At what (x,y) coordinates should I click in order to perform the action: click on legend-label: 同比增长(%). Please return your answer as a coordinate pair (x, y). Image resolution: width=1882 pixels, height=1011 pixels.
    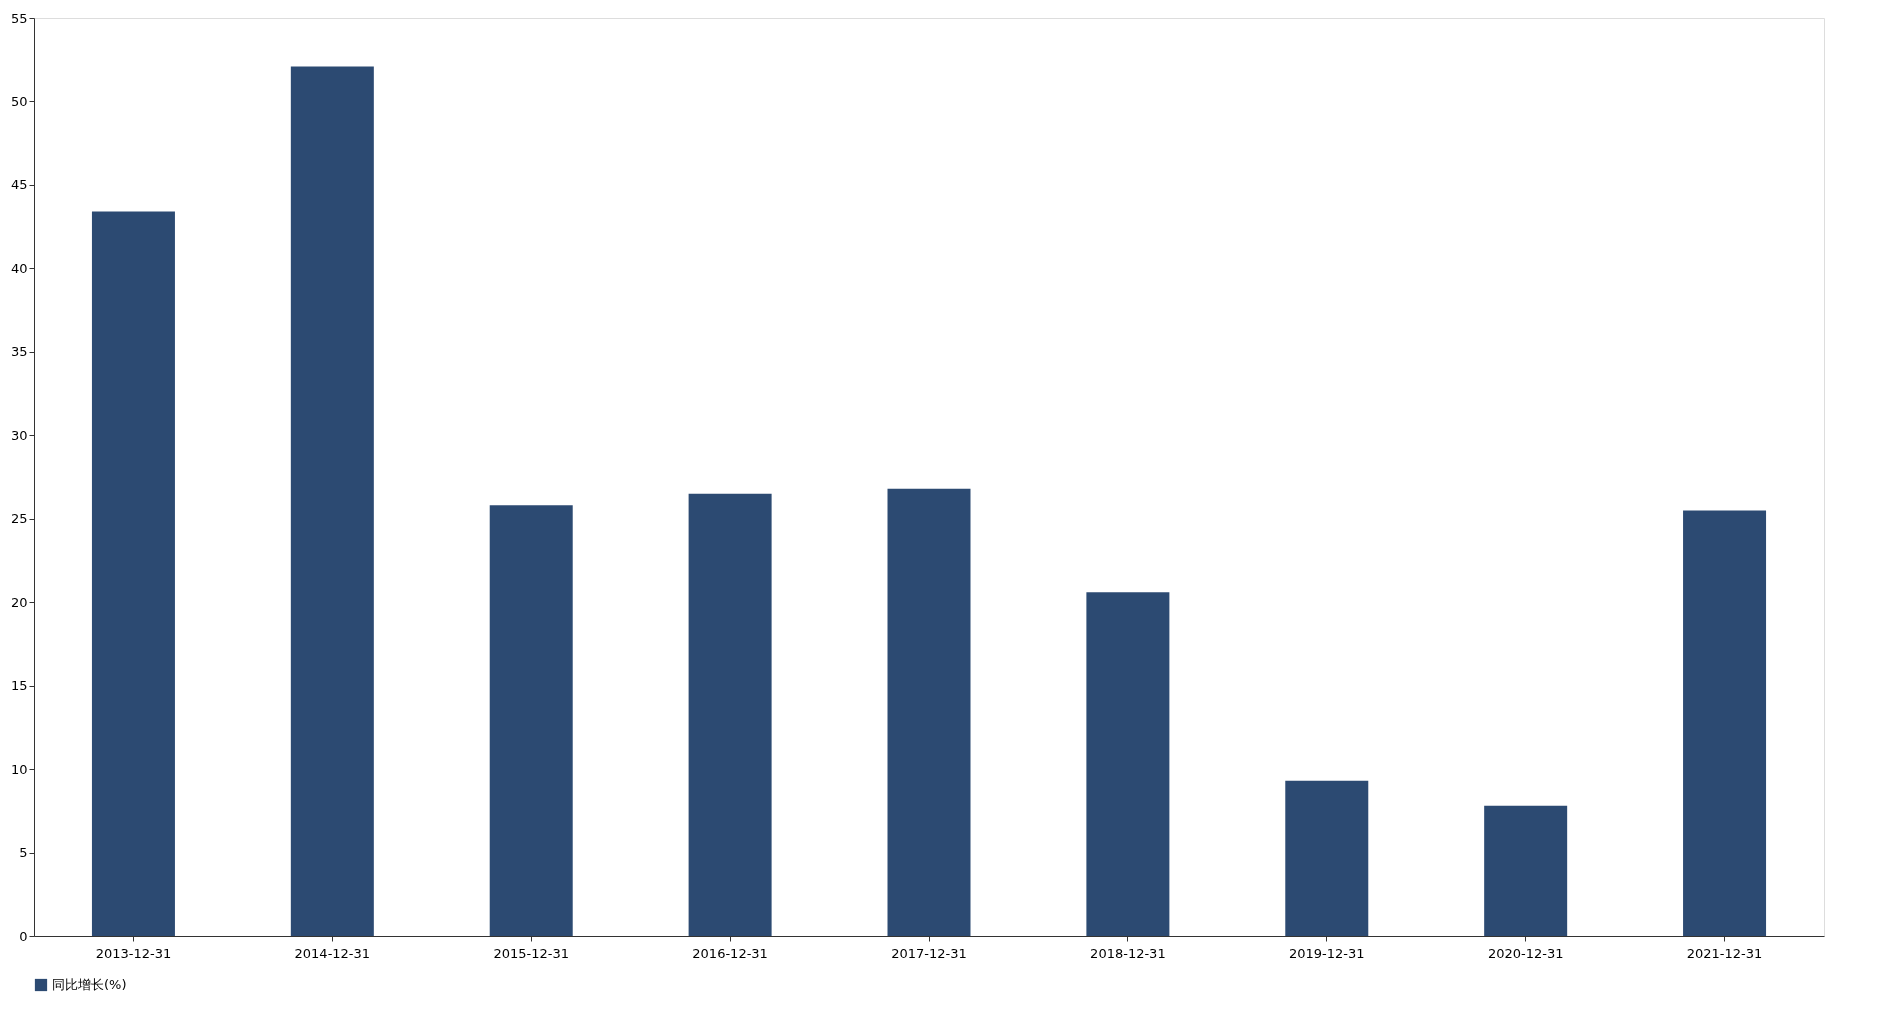
    Looking at the image, I should click on (89, 984).